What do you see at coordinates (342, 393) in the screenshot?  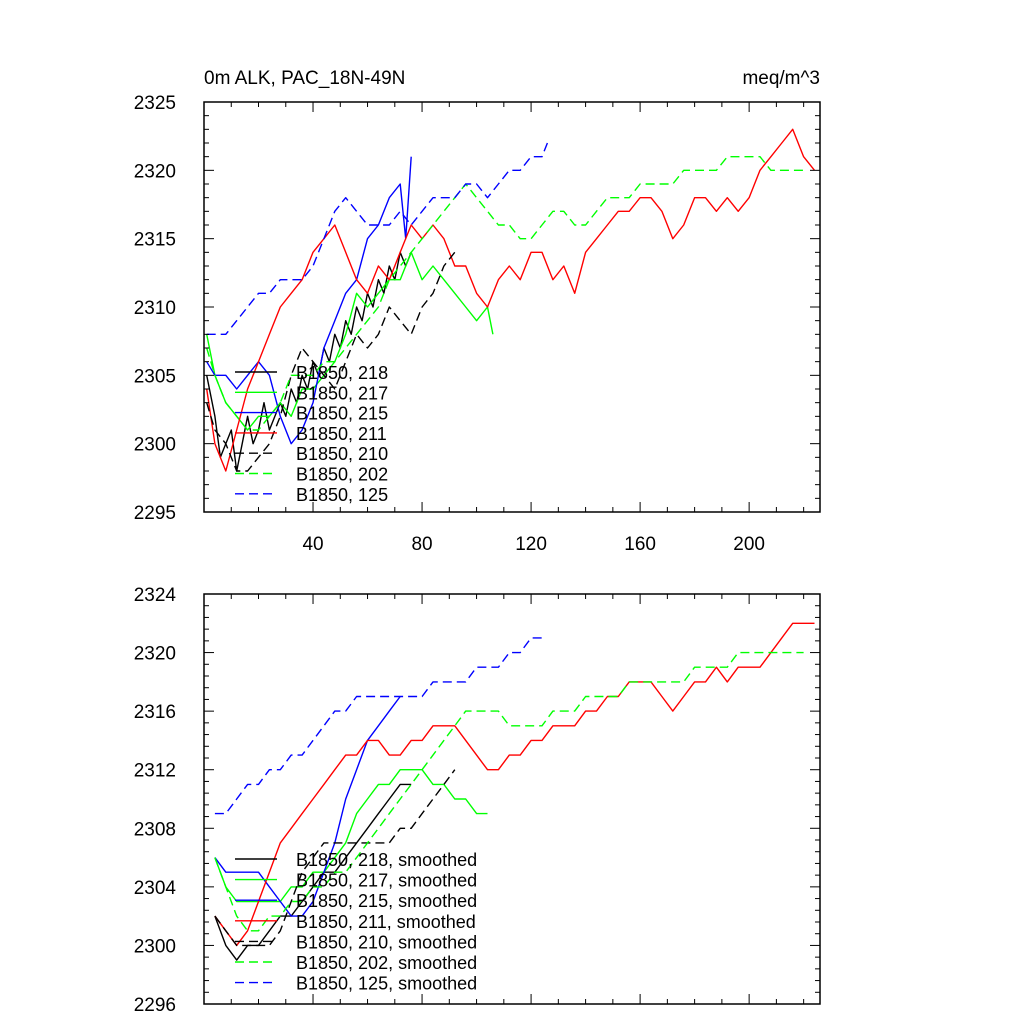 I see `legend-label: B1850, 217` at bounding box center [342, 393].